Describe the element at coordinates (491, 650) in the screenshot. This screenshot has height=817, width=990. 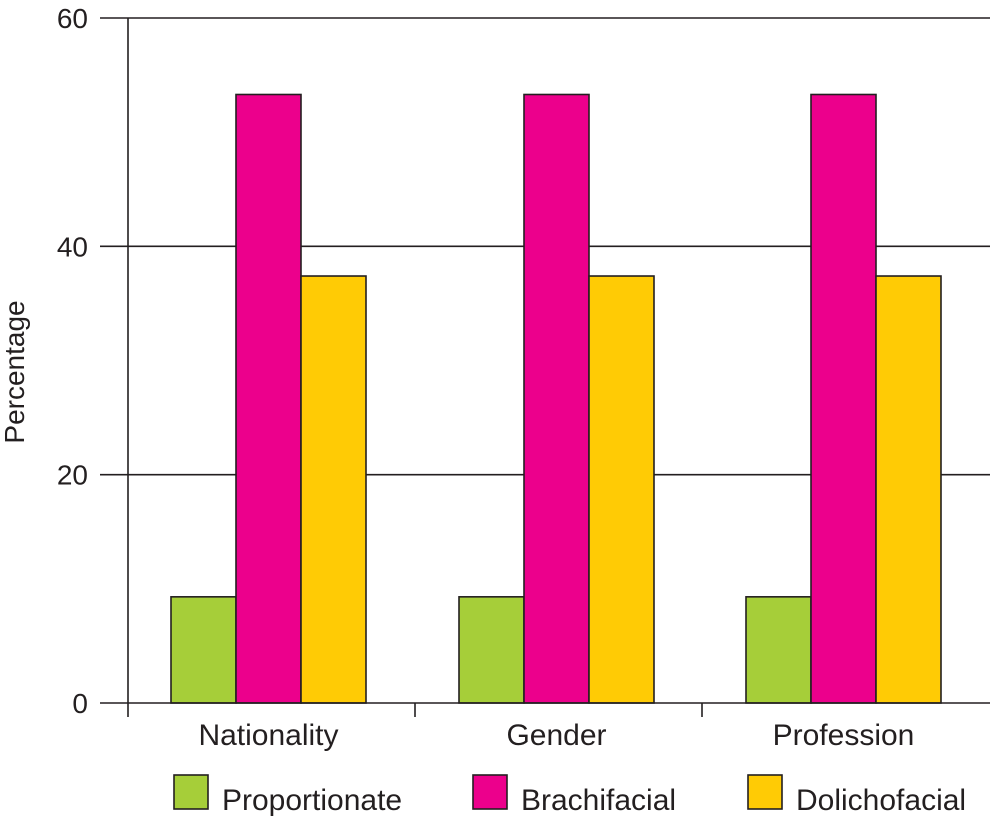
I see `bar-proportionate-gender` at that location.